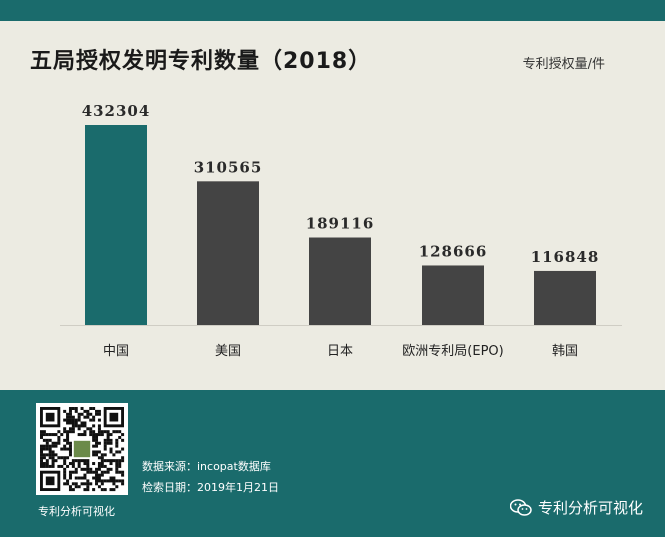  Describe the element at coordinates (520, 507) in the screenshot. I see `wechat-icon` at that location.